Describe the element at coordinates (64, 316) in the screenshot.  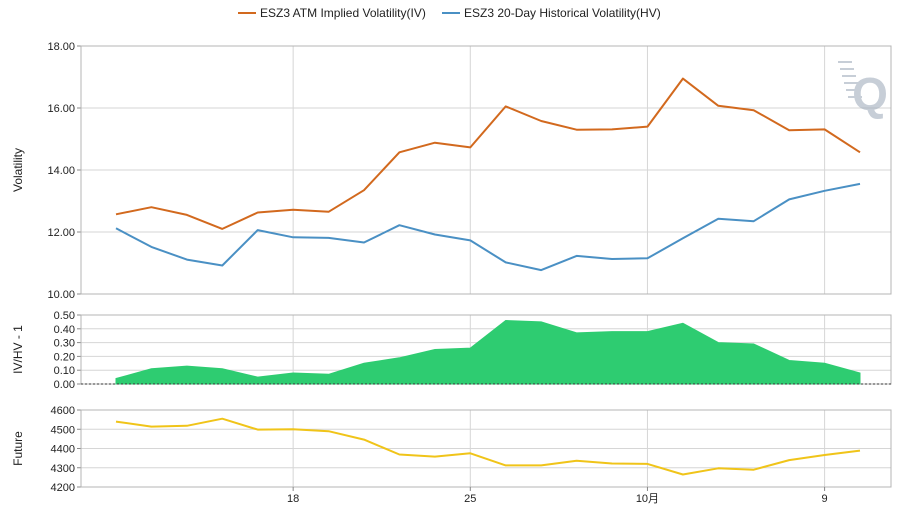
I see `y-tick-label: 0.50` at that location.